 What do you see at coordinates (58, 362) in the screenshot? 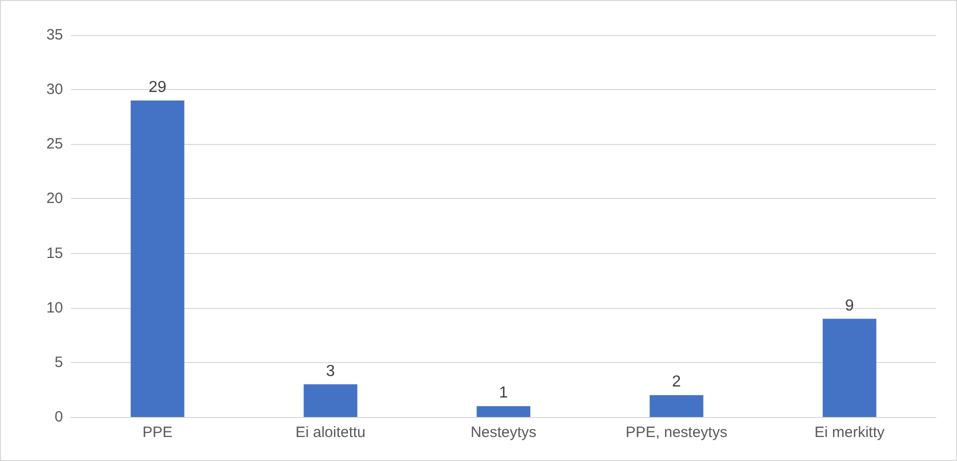
I see `y-tick-label: 5` at bounding box center [58, 362].